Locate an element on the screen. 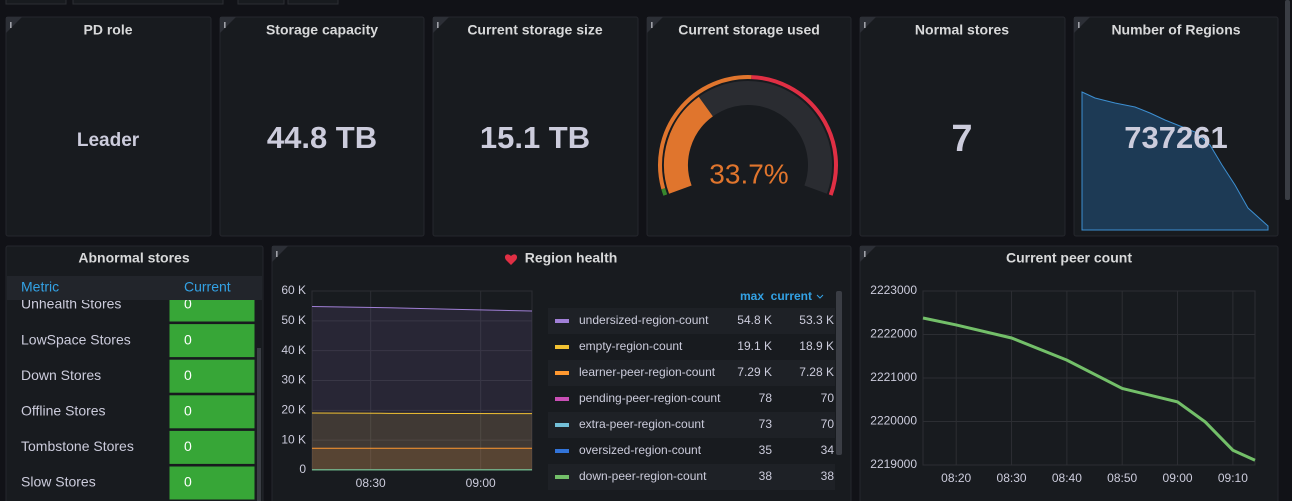 Image resolution: width=1292 pixels, height=501 pixels. y-tick-label: 50 K is located at coordinates (293, 320).